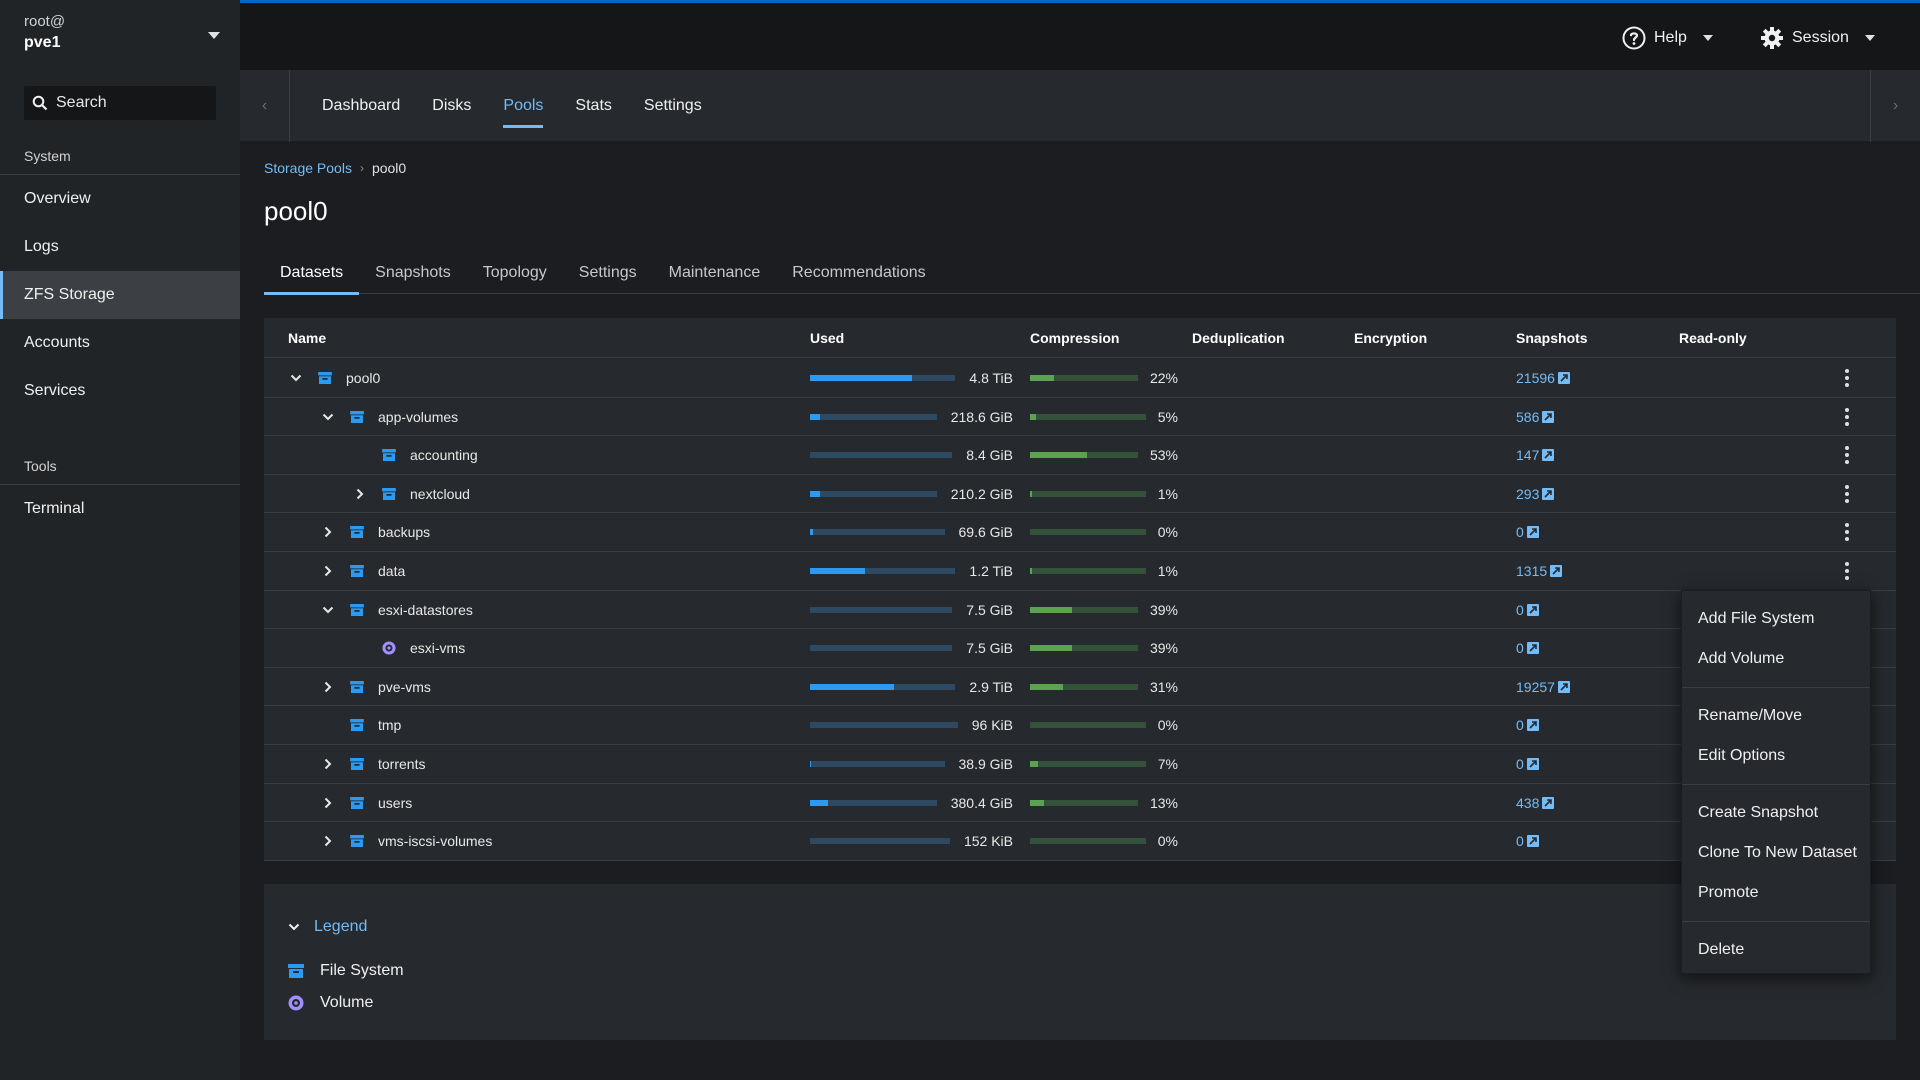 This screenshot has width=1920, height=1080. I want to click on compression-bar-fill, so click(1034, 764).